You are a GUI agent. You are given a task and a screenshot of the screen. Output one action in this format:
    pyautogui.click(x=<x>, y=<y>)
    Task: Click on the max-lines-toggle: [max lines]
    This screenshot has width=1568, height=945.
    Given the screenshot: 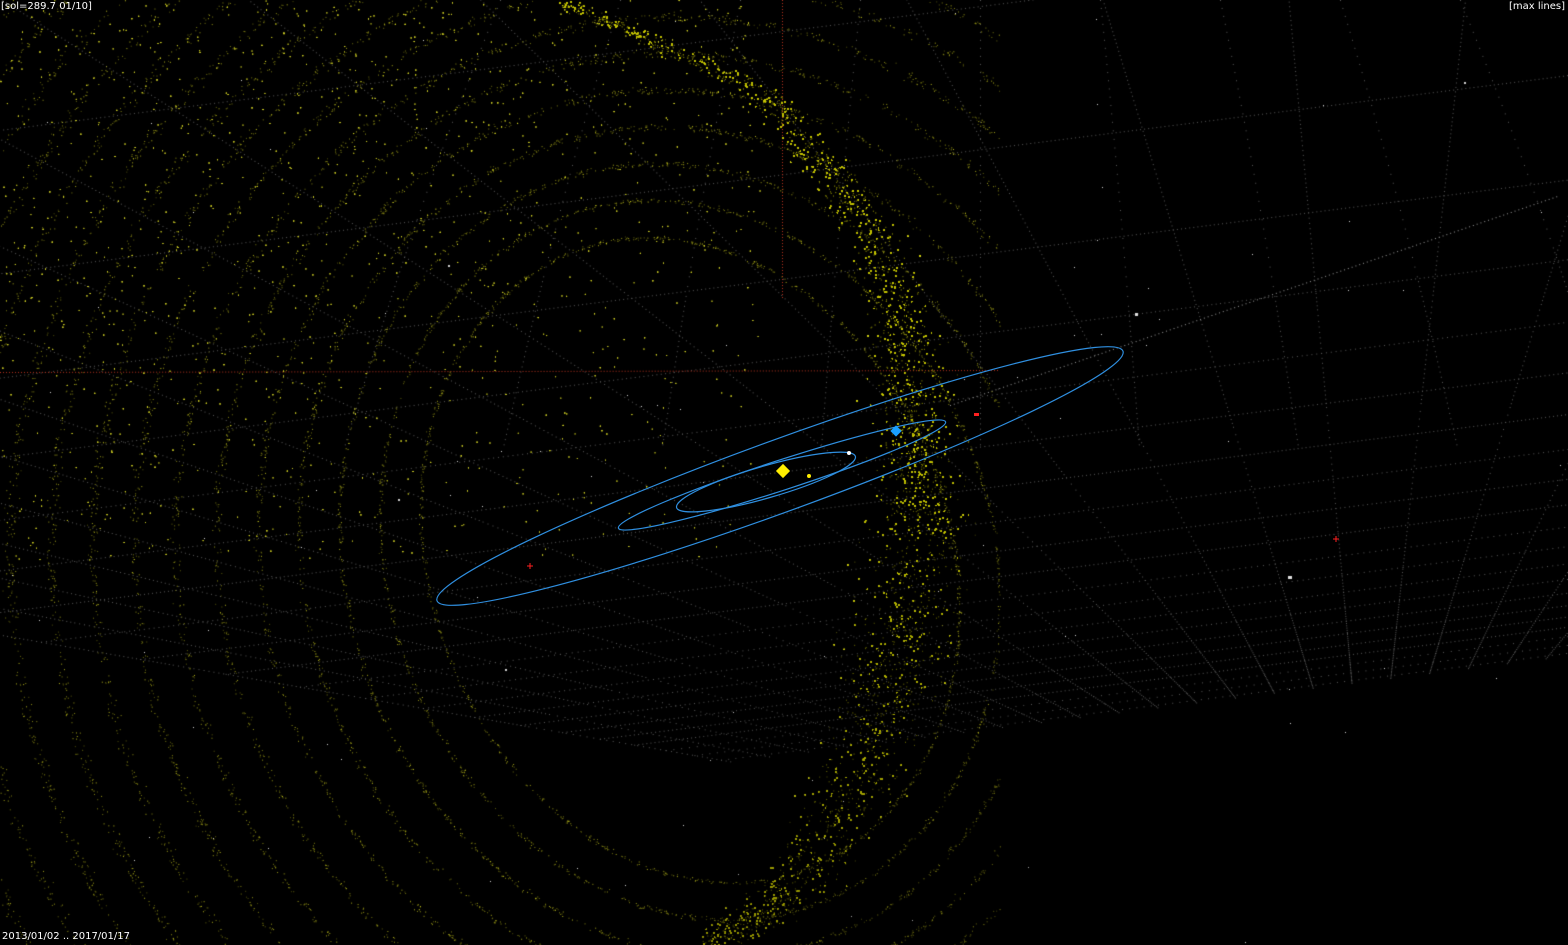 What is the action you would take?
    pyautogui.click(x=1536, y=6)
    